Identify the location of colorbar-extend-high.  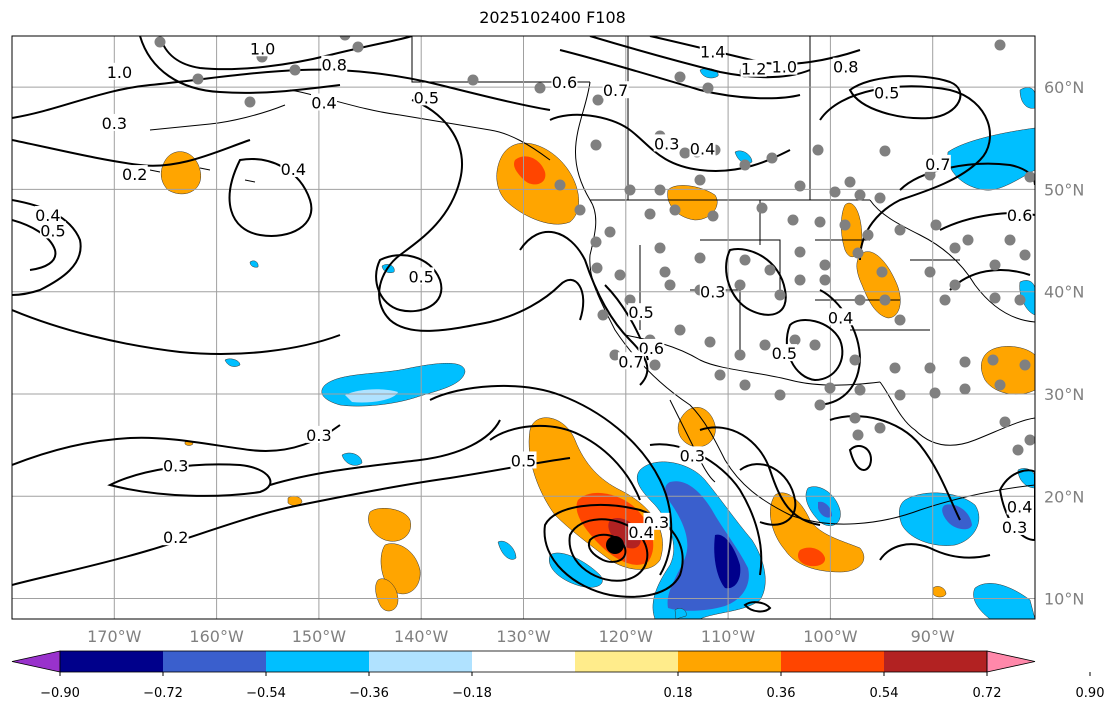
(1011, 661).